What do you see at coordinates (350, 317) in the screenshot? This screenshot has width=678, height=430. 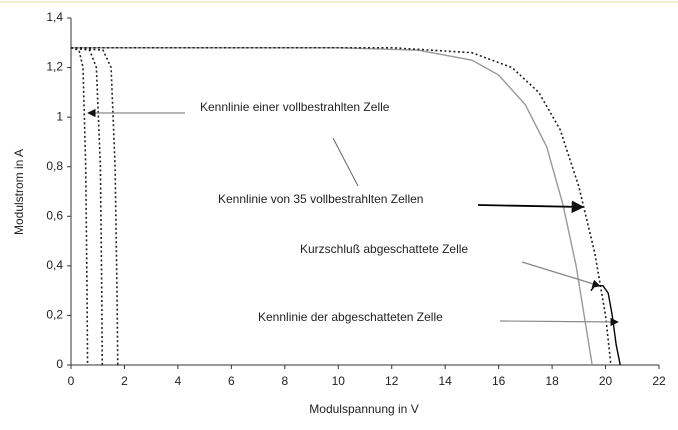 I see `annotation: Kennlinie der abgeschatteten Zelle` at bounding box center [350, 317].